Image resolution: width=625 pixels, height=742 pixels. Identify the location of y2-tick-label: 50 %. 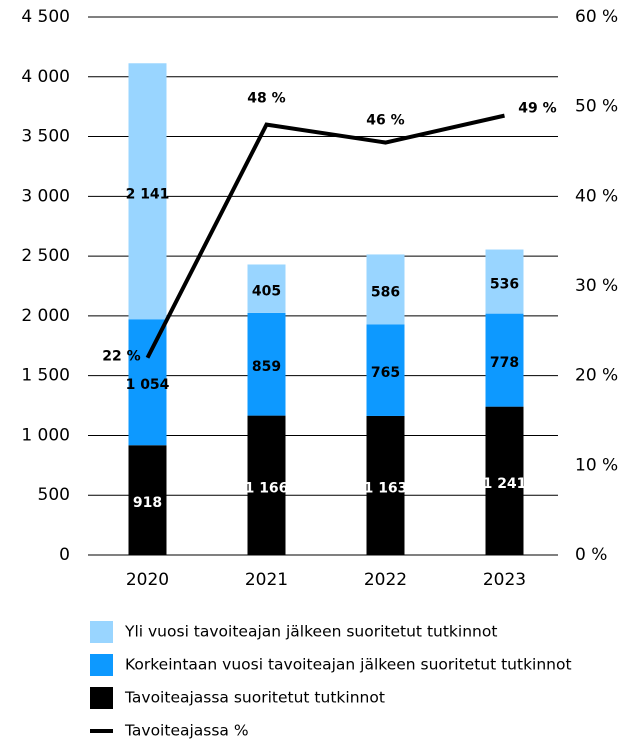
(596, 107).